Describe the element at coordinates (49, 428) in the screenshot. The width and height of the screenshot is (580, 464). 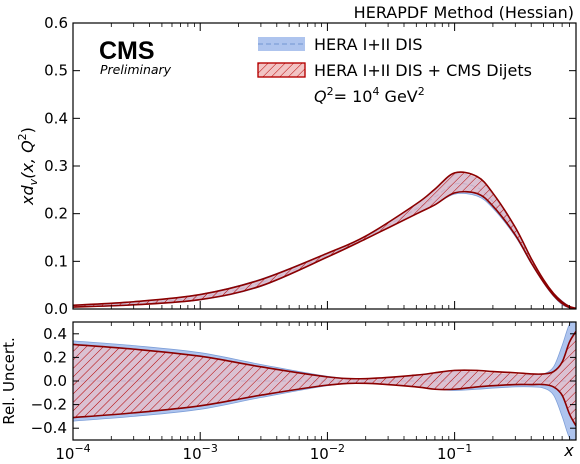
I see `ratio-y-tick-label: −0.4` at that location.